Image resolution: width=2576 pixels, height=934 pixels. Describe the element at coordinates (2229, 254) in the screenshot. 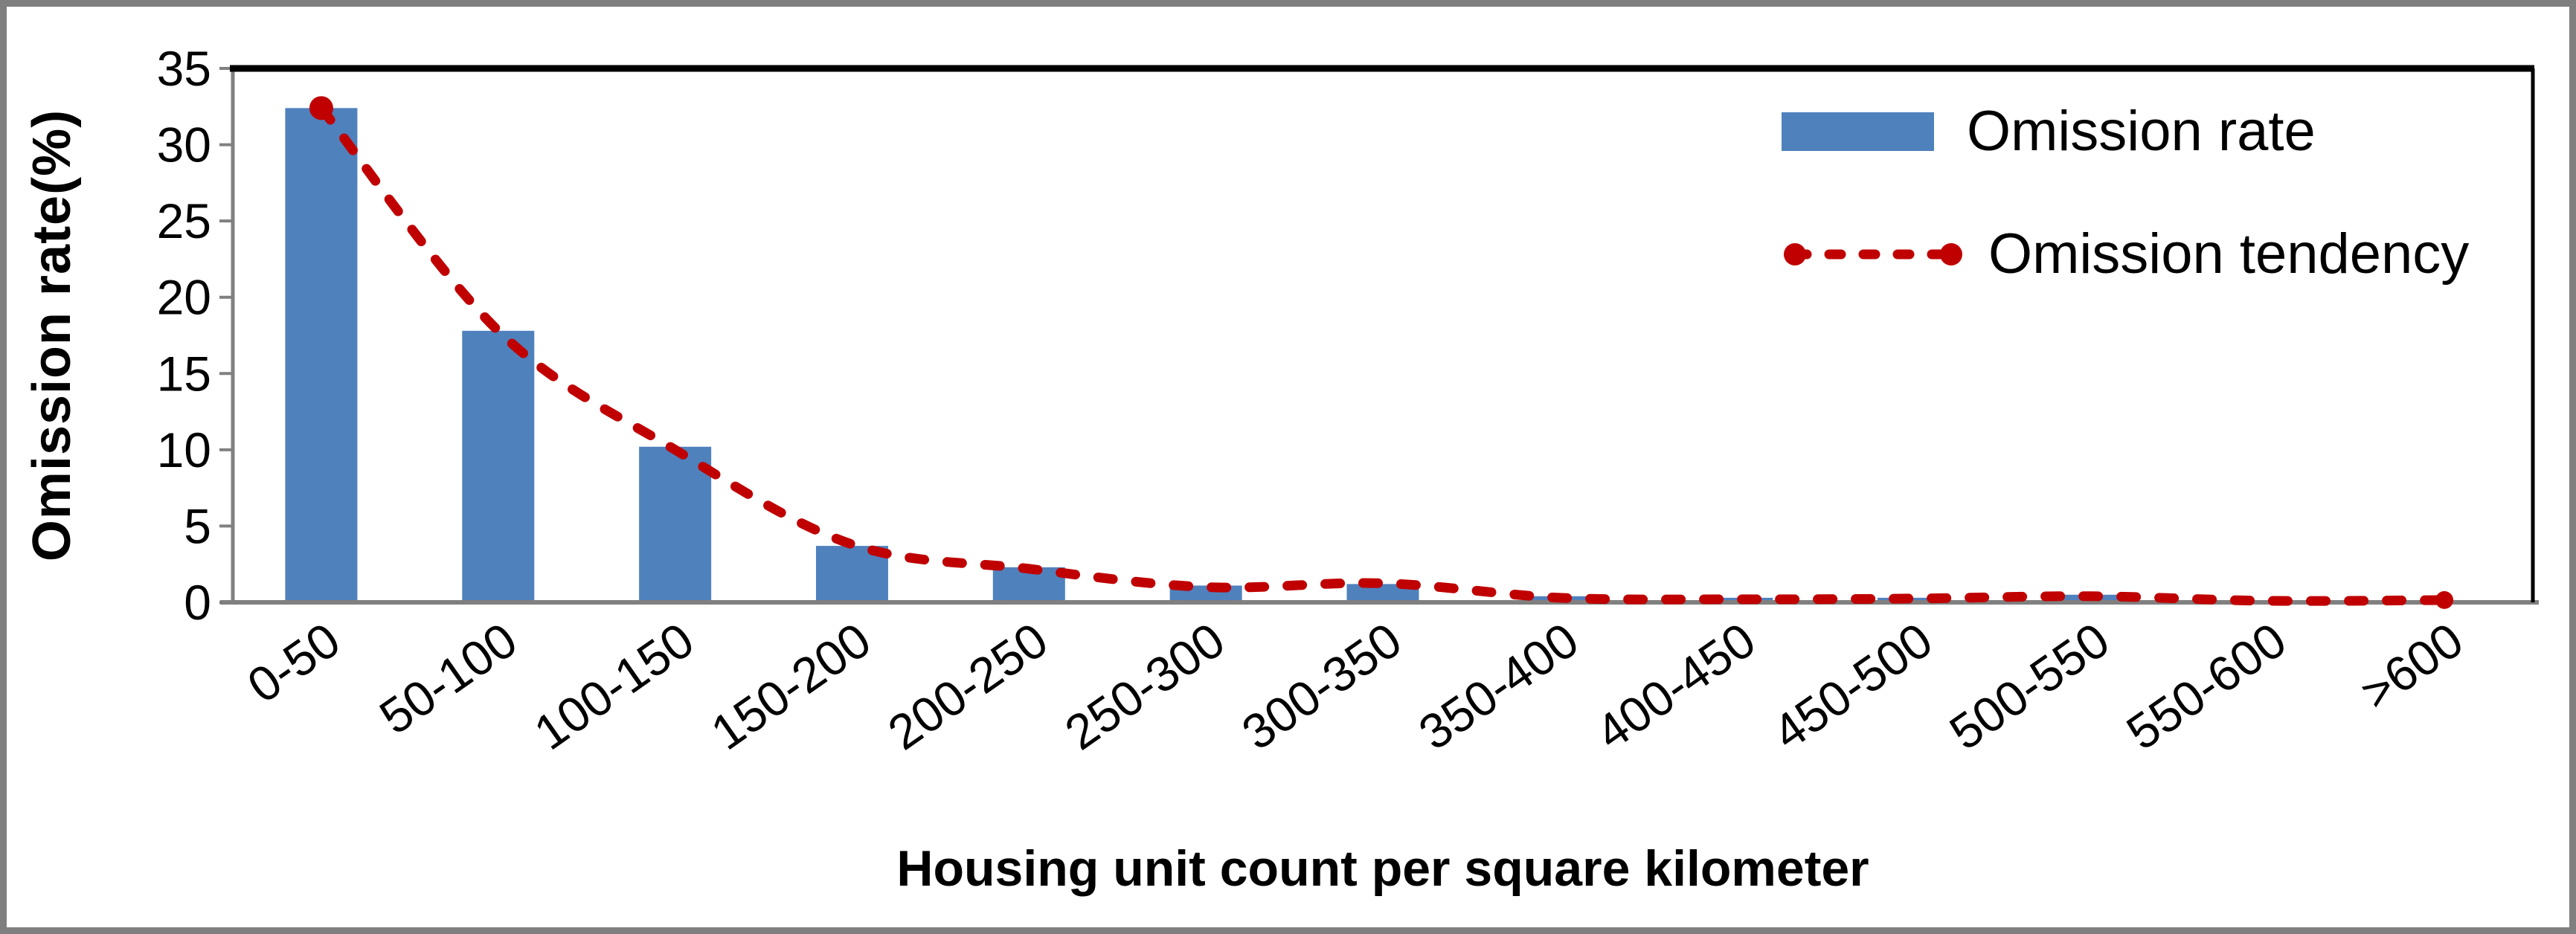

I see `legend-label-omission-tendency: Omission tendency` at that location.